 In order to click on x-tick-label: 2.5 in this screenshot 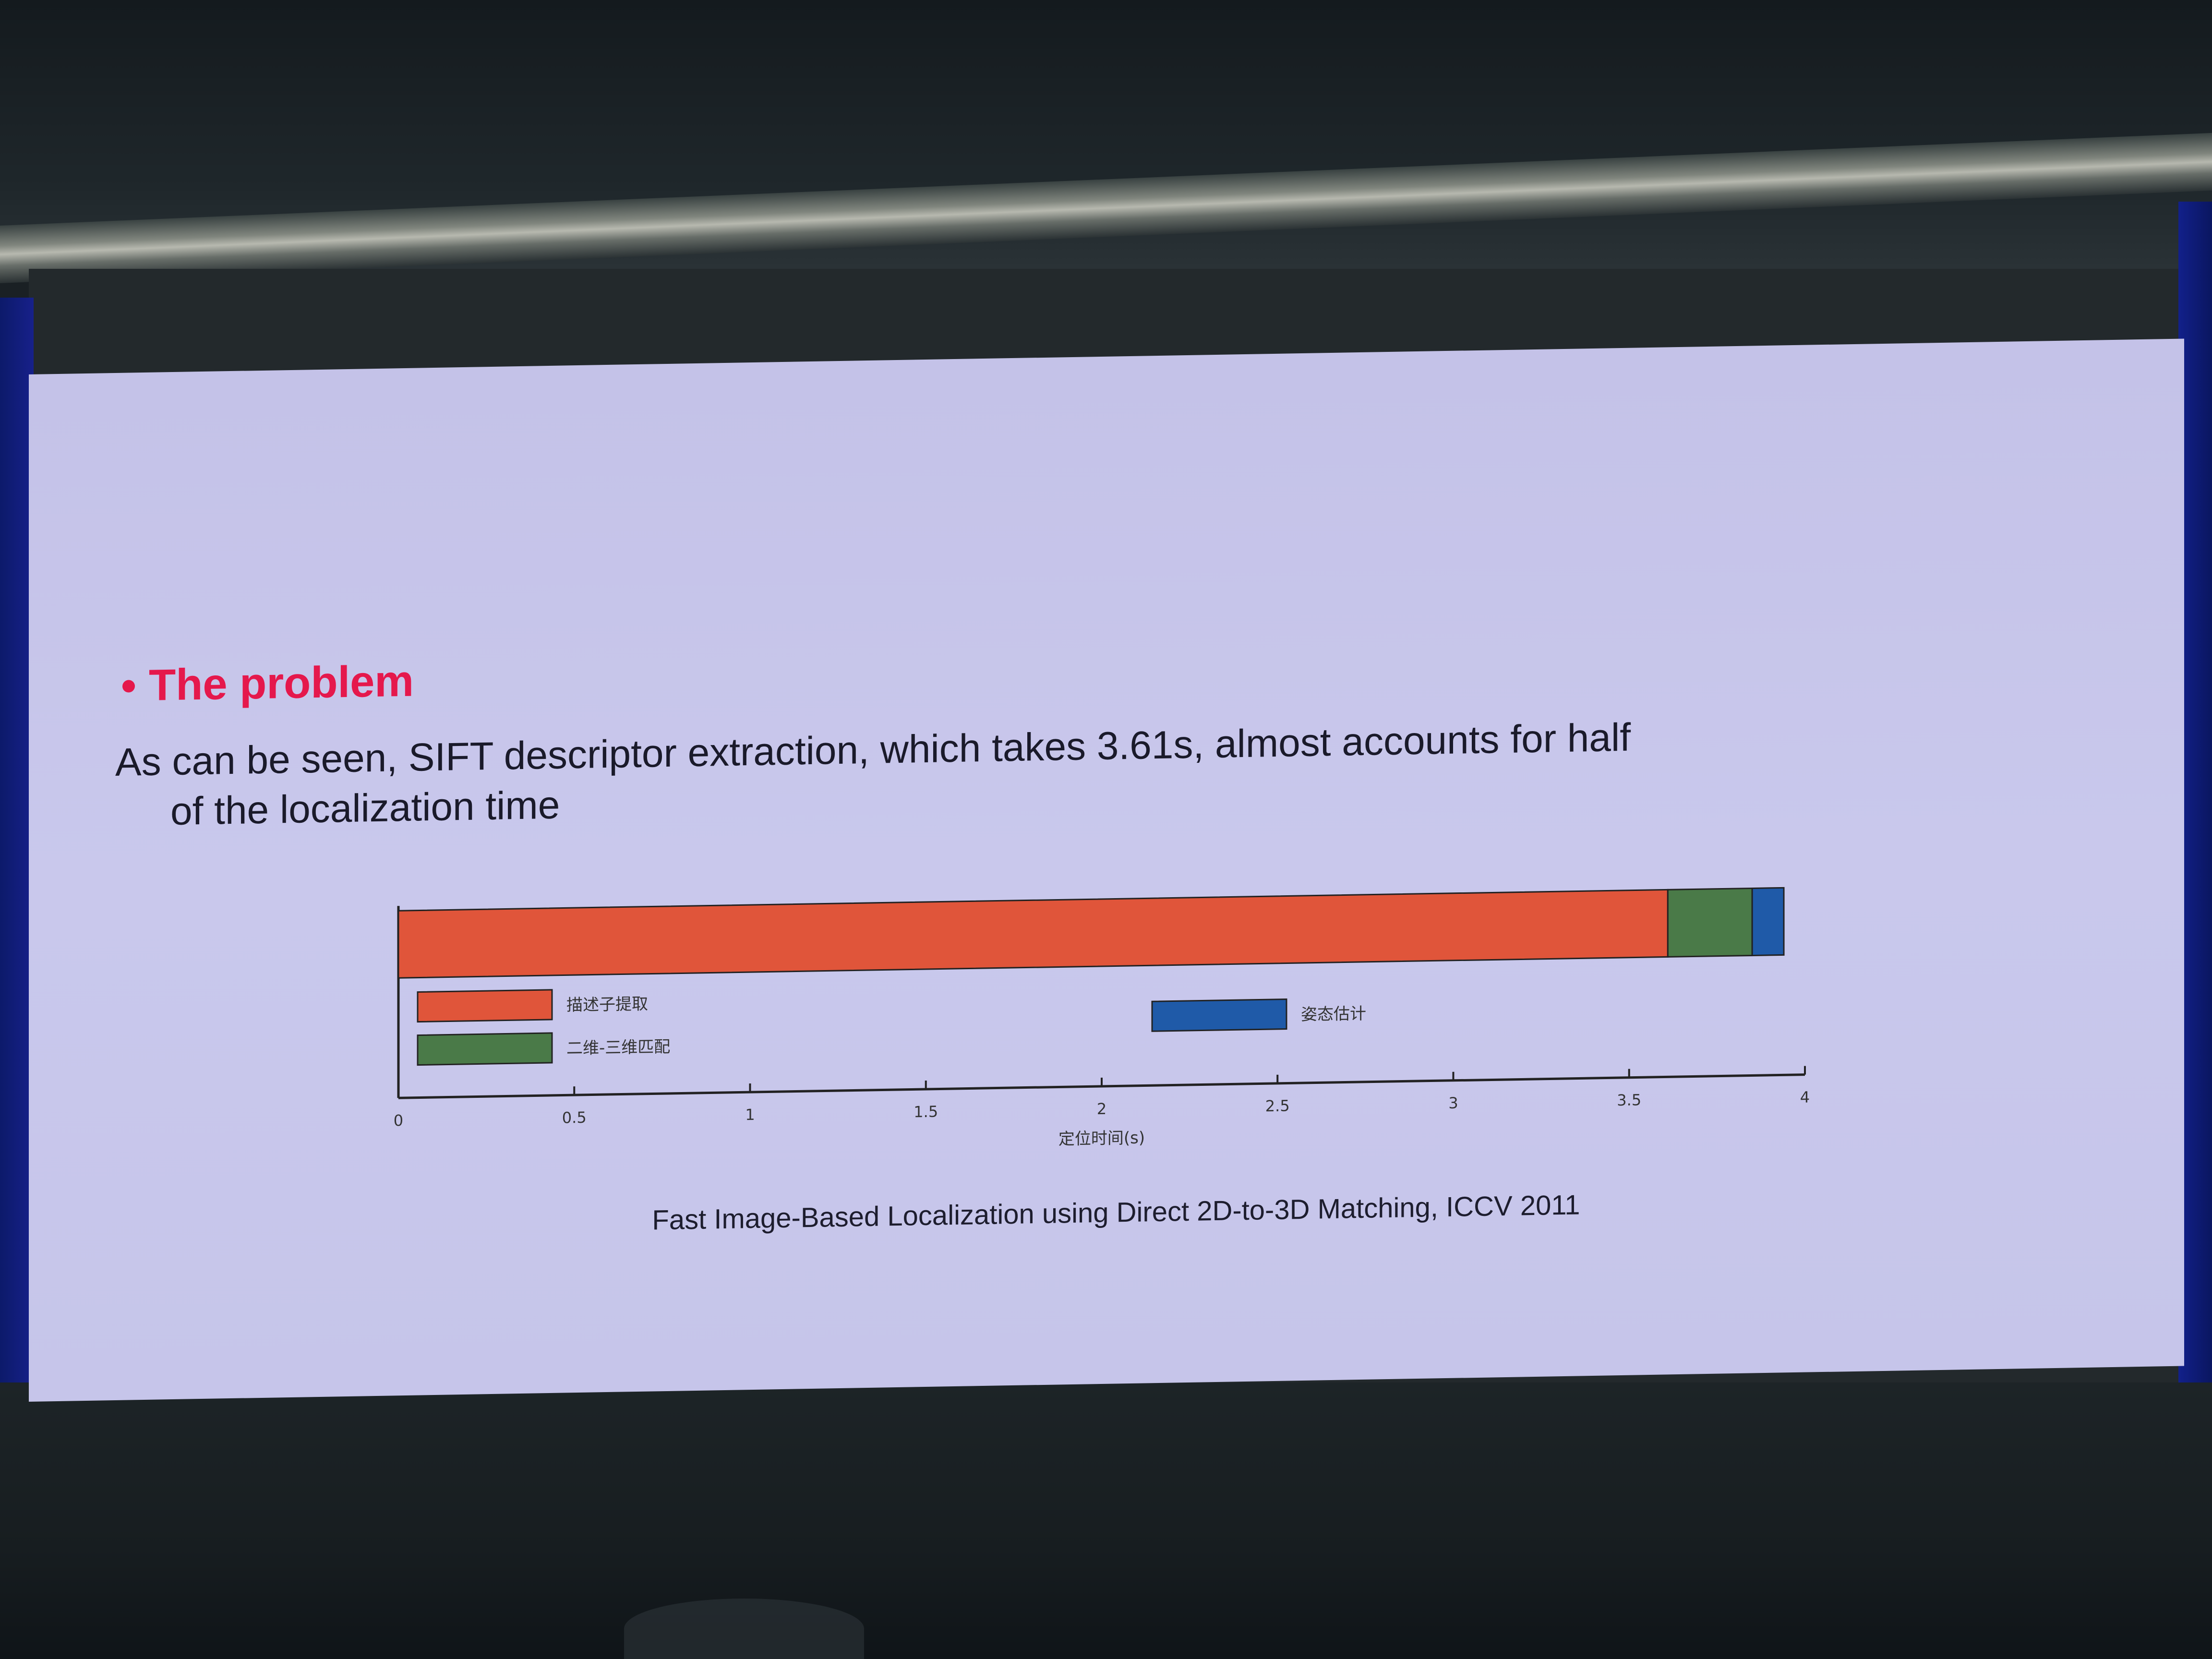, I will do `click(1277, 1105)`.